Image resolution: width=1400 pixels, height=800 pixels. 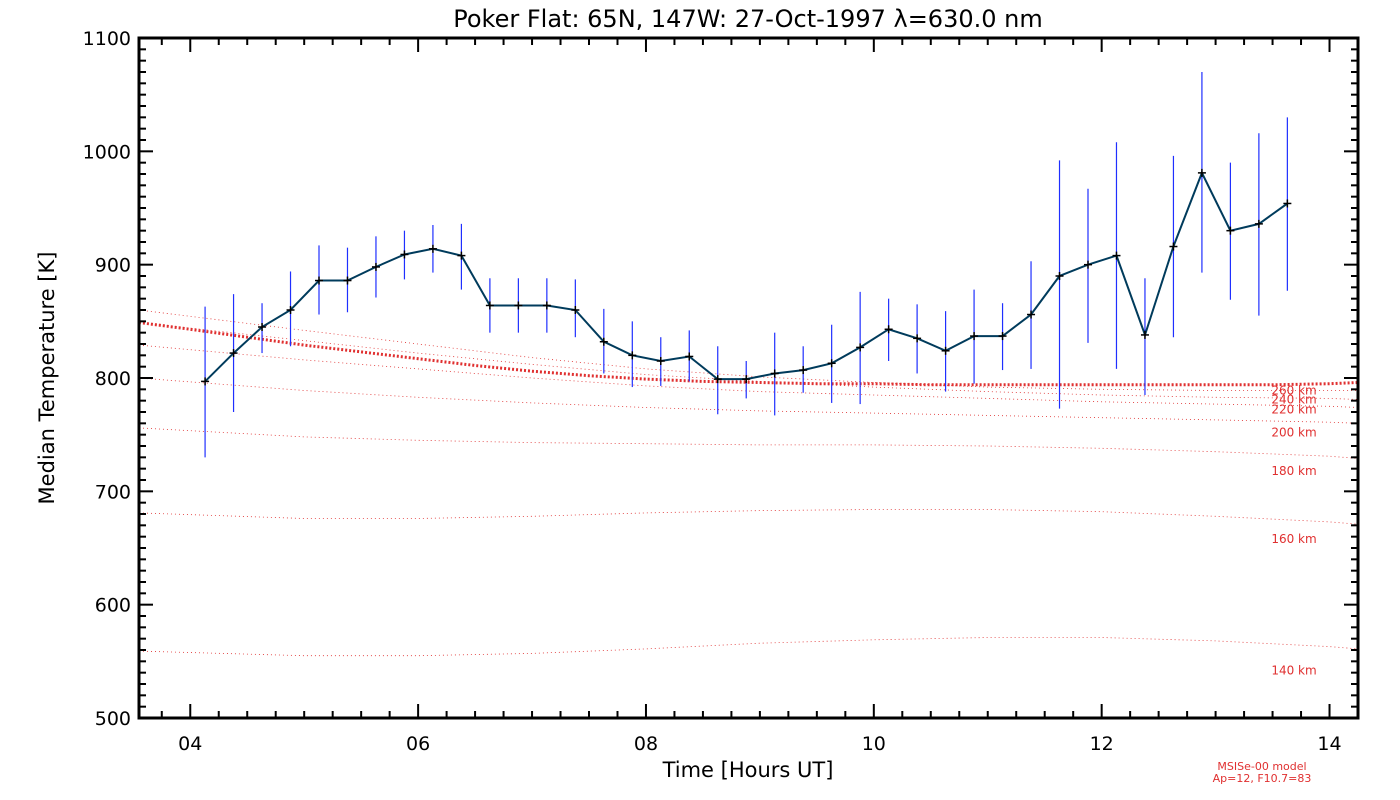 I want to click on altitude-label-160-km: 160 km, so click(x=1293, y=539).